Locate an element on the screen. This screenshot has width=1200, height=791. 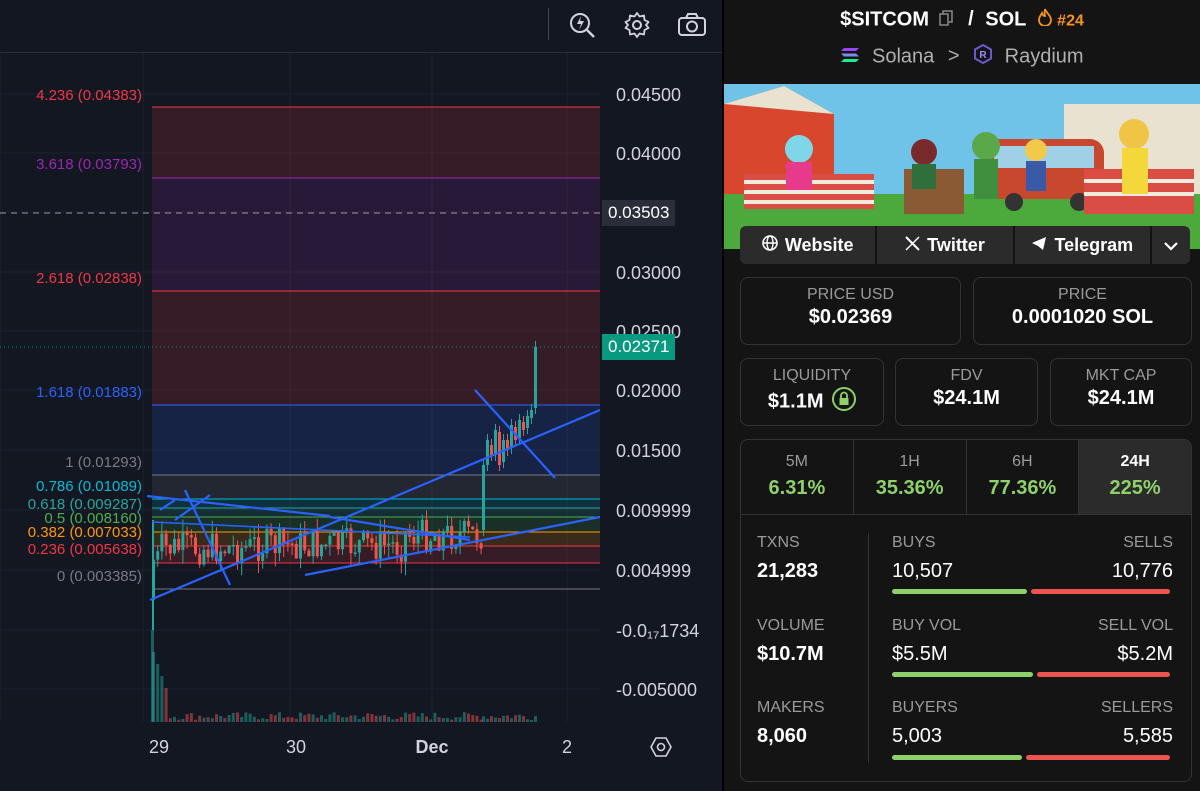
current-price-tag: 0.02371 is located at coordinates (639, 347).